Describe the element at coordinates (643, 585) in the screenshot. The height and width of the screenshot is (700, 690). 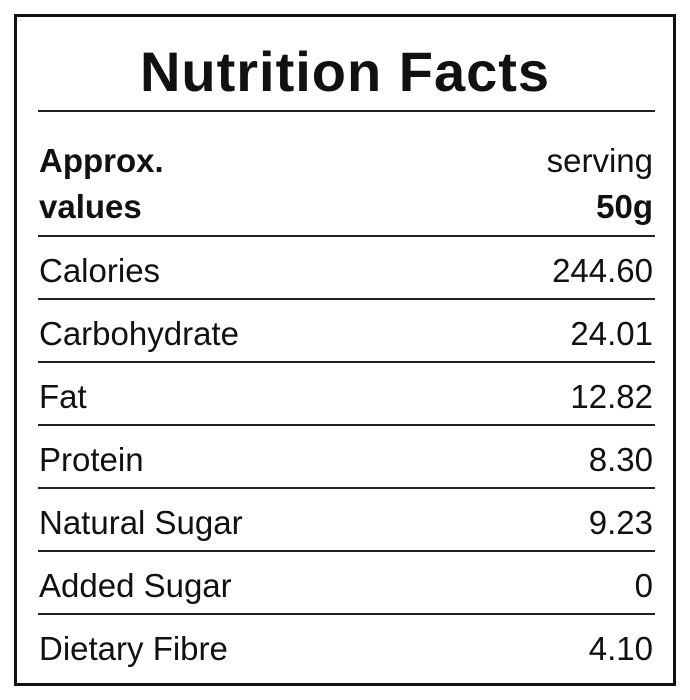
I see `nutrient-value: 0` at that location.